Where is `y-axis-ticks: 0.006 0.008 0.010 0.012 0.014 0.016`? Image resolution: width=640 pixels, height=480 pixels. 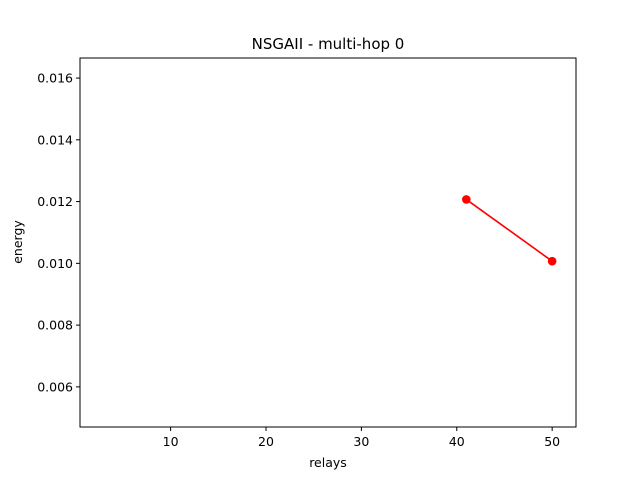 y-axis-ticks: 0.006 0.008 0.010 0.012 0.014 0.016 is located at coordinates (58, 232).